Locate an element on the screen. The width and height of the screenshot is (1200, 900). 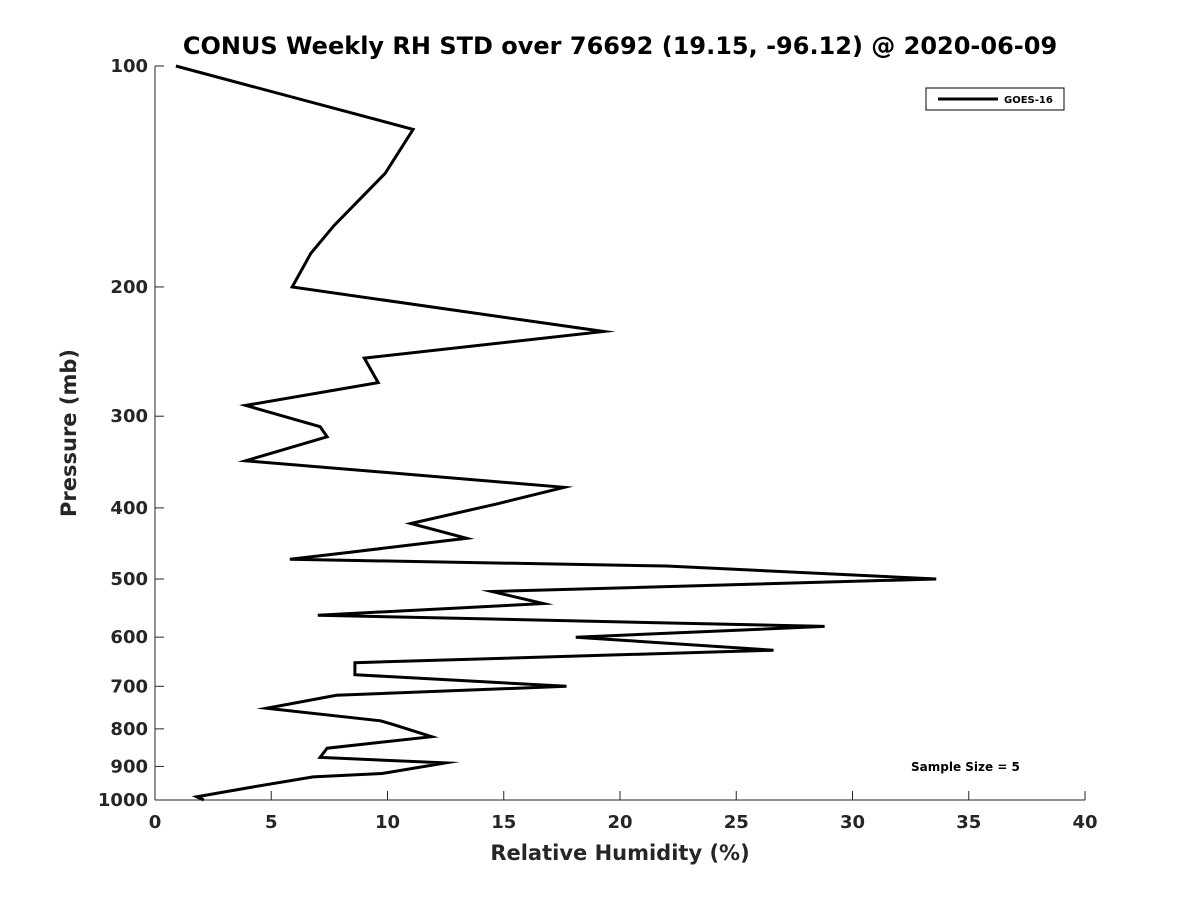
y-tick-label: 600 is located at coordinates (129, 637).